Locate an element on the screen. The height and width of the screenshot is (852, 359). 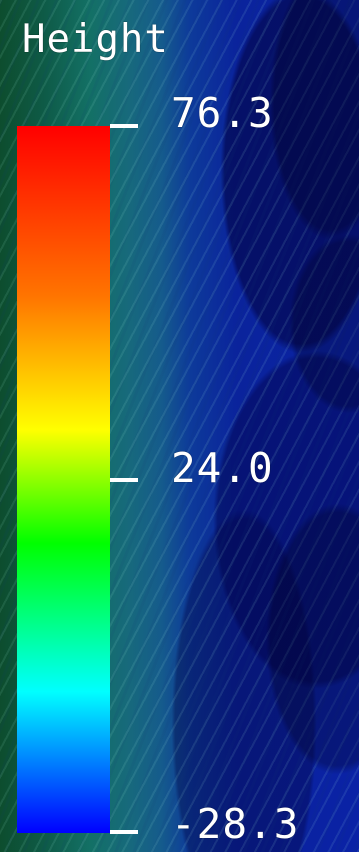
tick-mark-mid is located at coordinates (124, 480).